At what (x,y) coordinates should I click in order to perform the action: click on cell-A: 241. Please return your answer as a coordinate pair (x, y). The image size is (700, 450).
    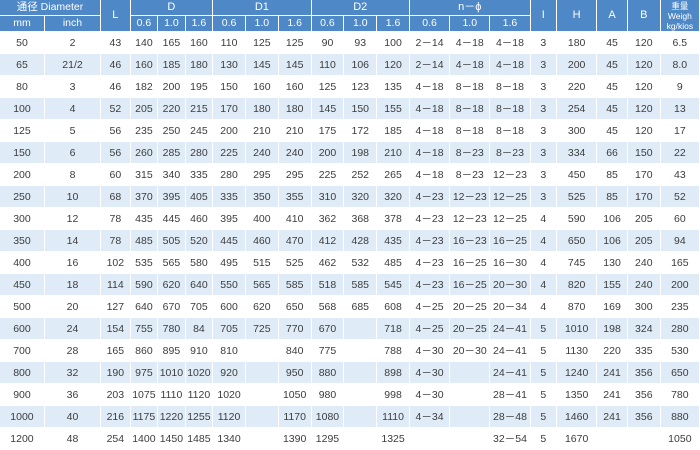
    Looking at the image, I should click on (612, 416).